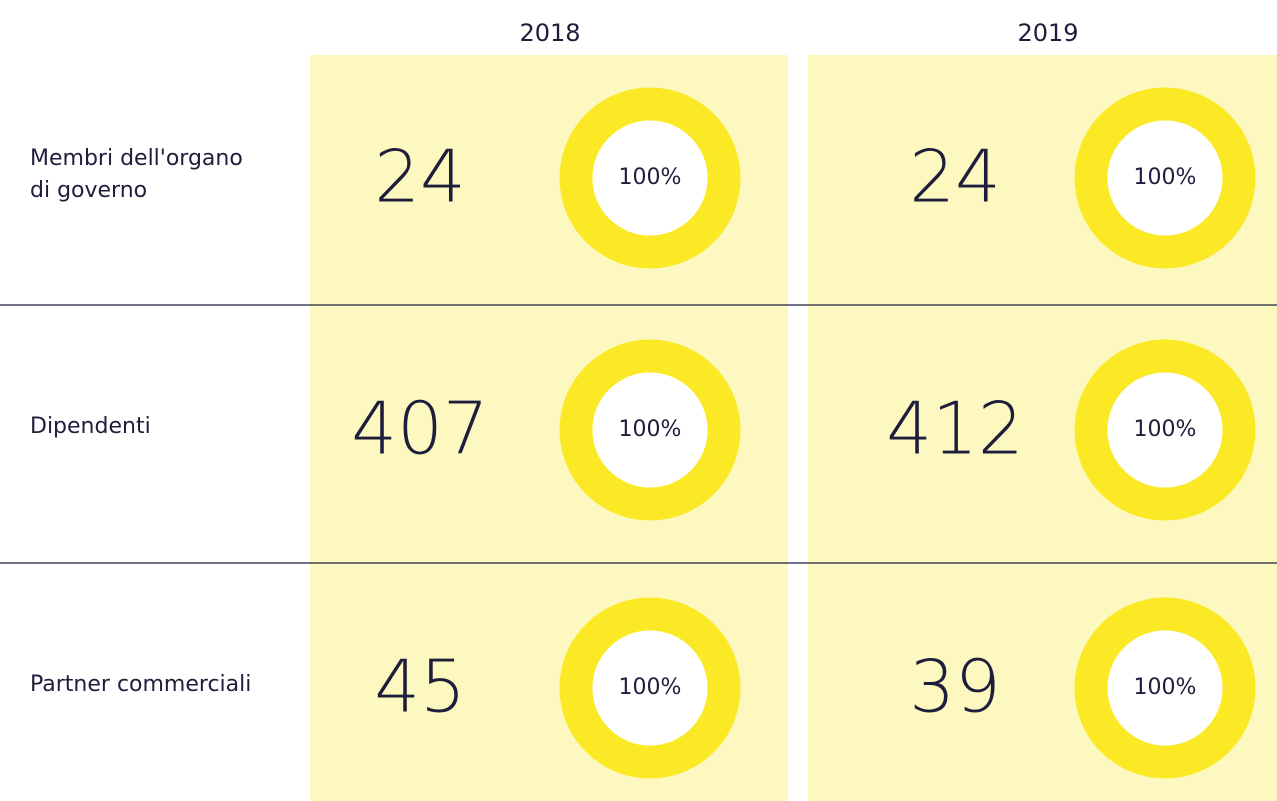  What do you see at coordinates (419, 429) in the screenshot?
I see `count: 407` at bounding box center [419, 429].